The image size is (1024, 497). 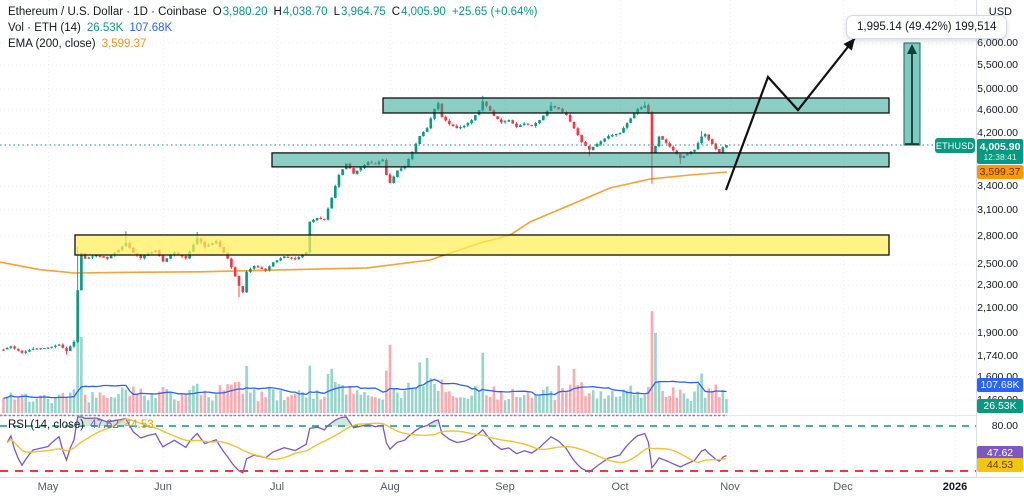 I want to click on rsi-line, so click(x=366, y=445).